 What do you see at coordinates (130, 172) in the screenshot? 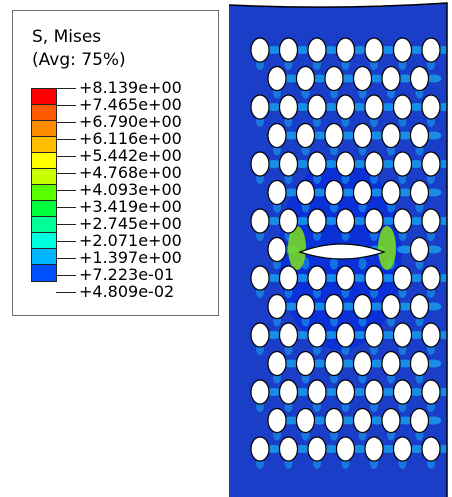
I see `legend-value-label: +4.768e+00` at bounding box center [130, 172].